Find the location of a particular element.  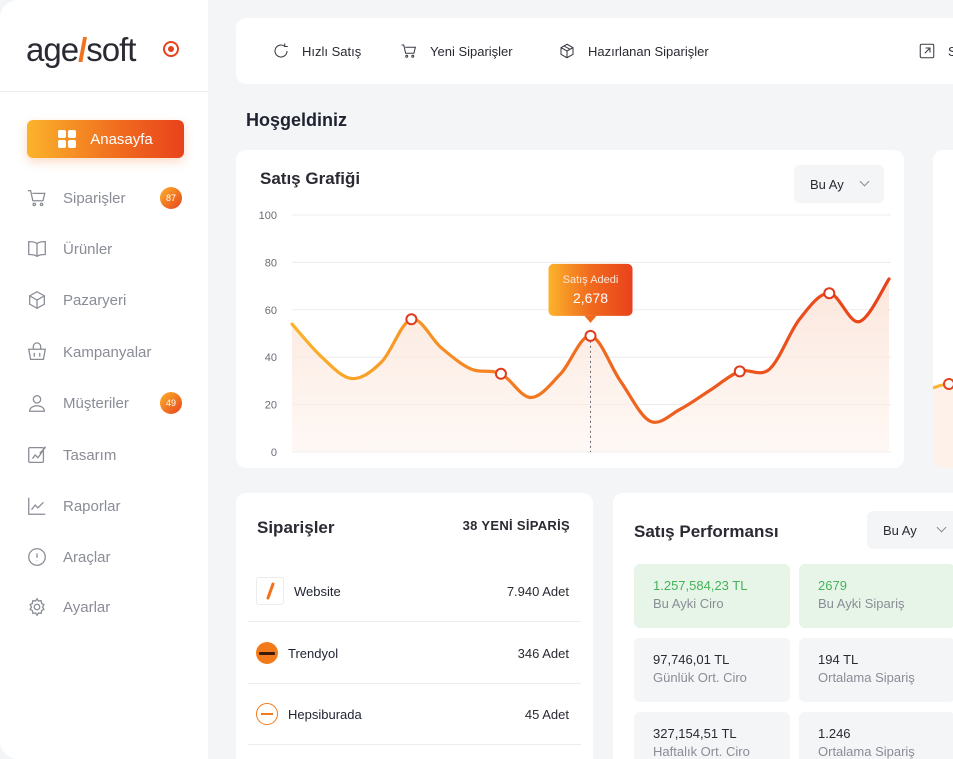

chart-area is located at coordinates (590, 365).